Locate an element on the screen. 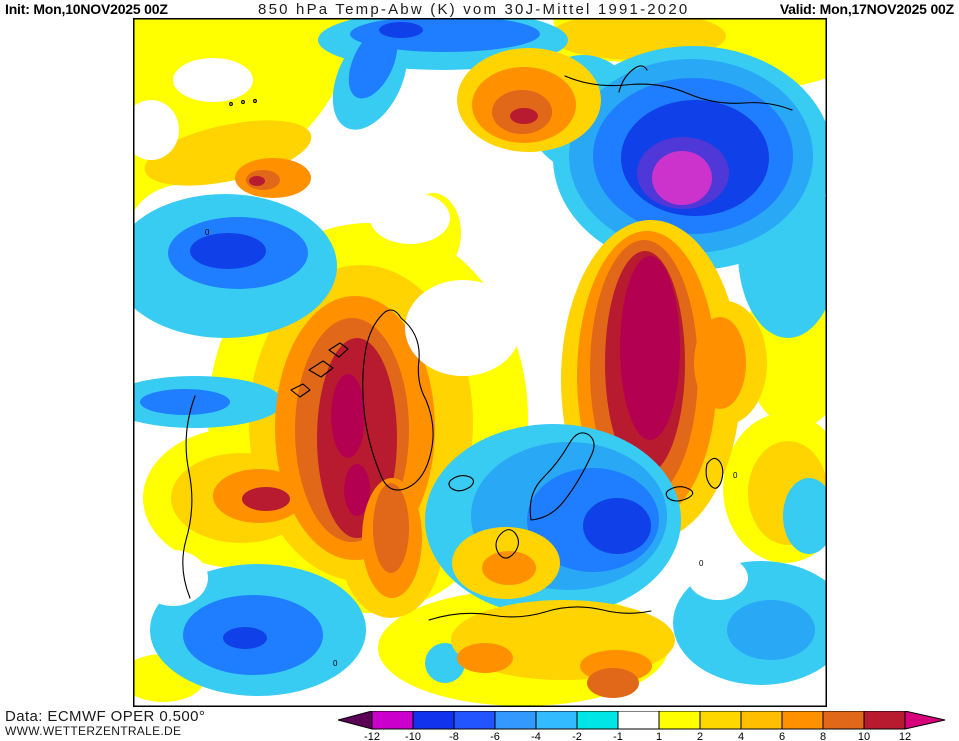 The image size is (959, 741). color-scale-legend: -12 -10 -8 -6 -4 -2 -1 1 2 4 6 8 10 12 is located at coordinates (647, 725).